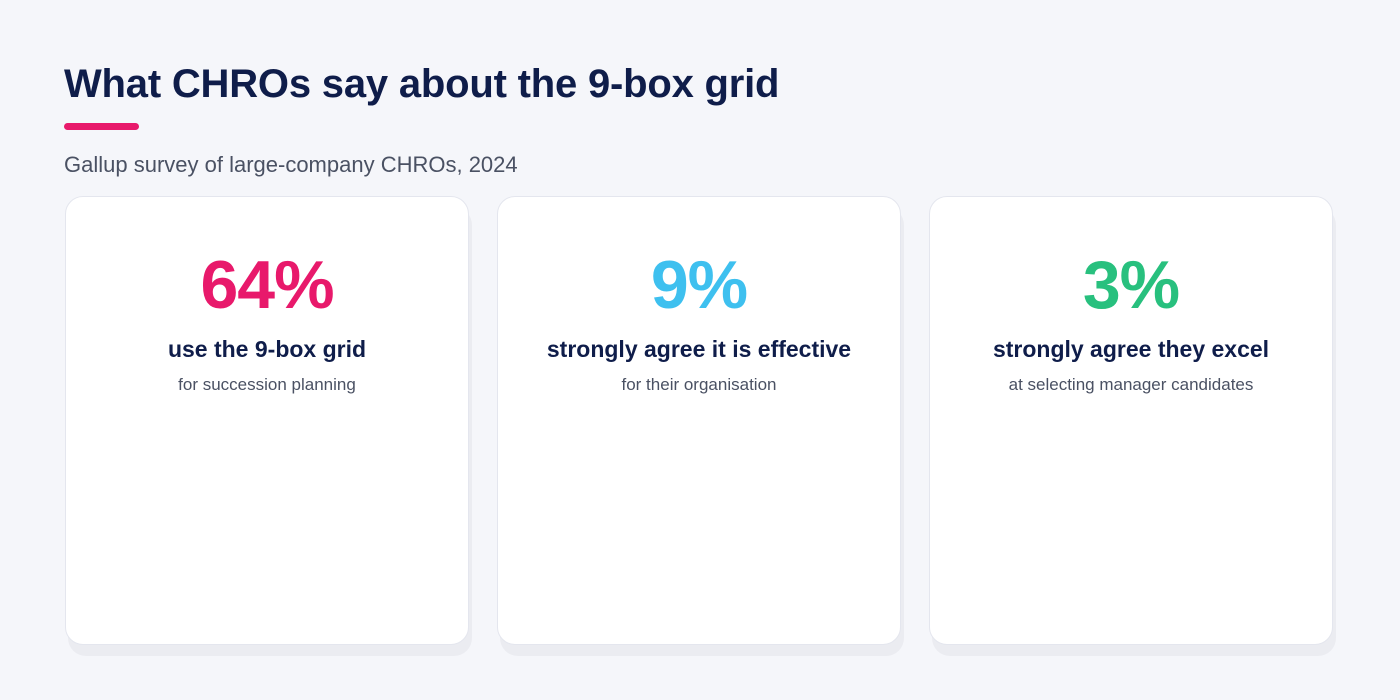  I want to click on page-title: What CHROs say about the 9-box grid, so click(422, 84).